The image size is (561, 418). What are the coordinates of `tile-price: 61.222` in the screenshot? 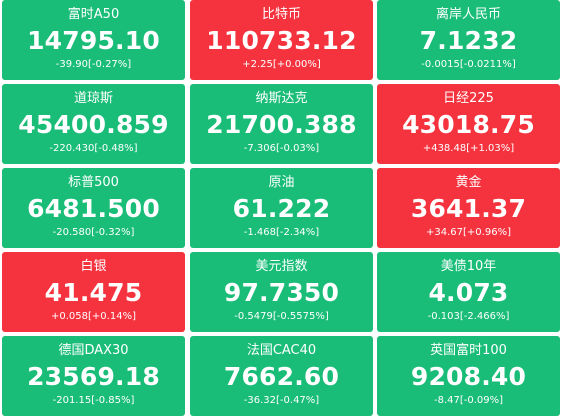 It's located at (281, 208).